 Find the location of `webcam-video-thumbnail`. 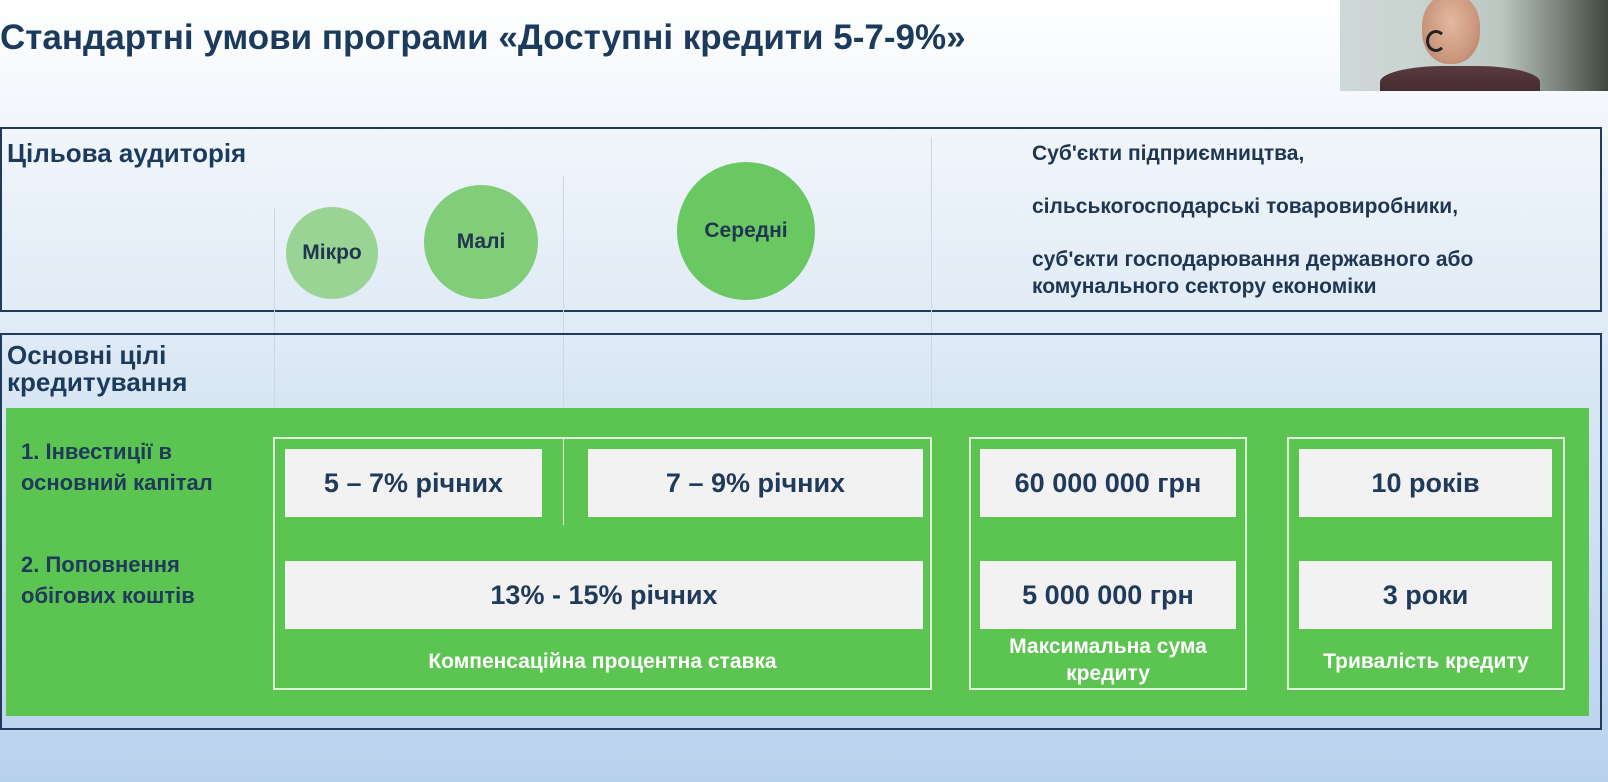

webcam-video-thumbnail is located at coordinates (1474, 45).